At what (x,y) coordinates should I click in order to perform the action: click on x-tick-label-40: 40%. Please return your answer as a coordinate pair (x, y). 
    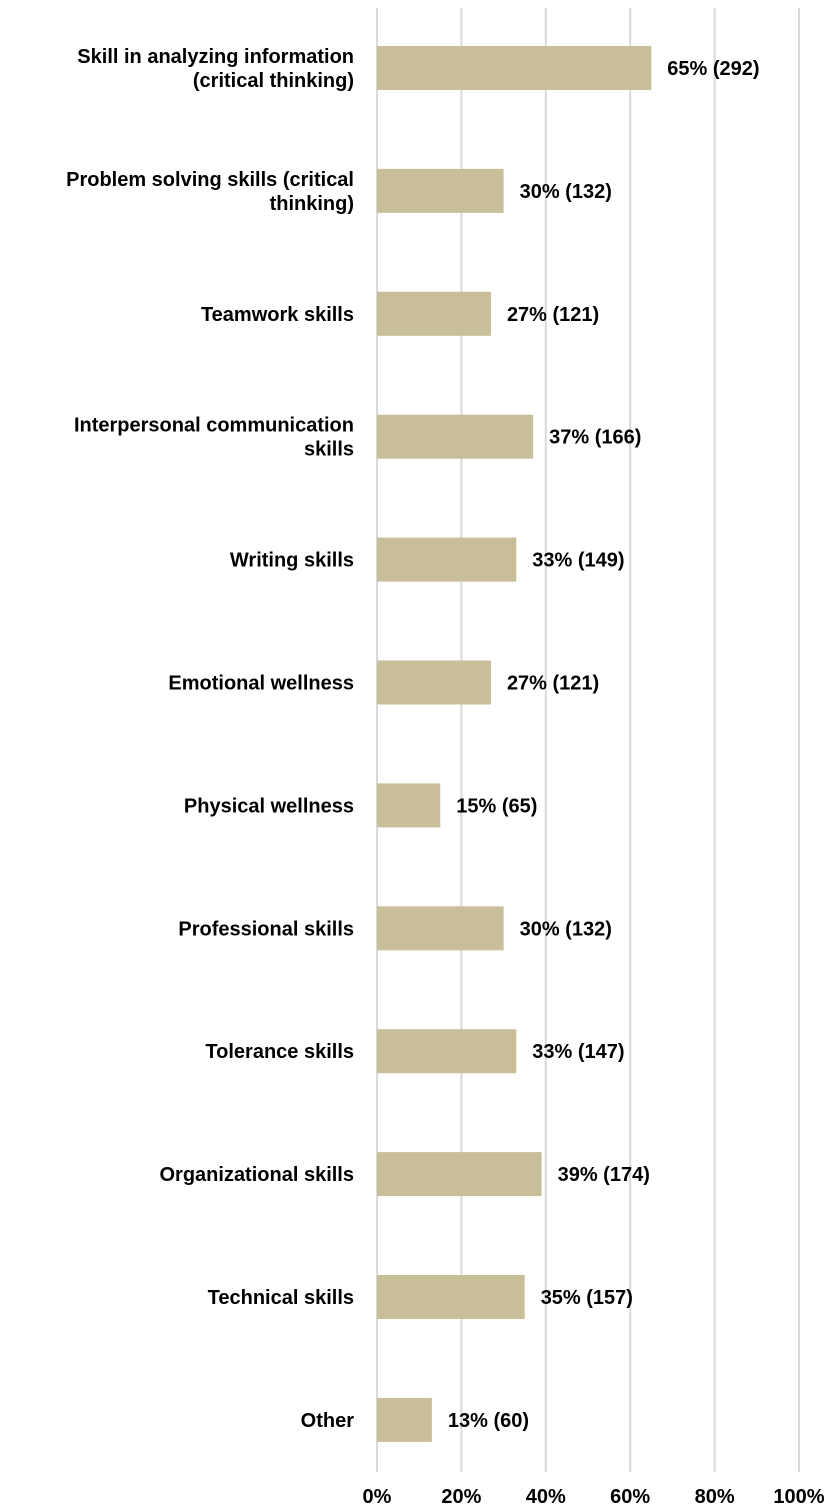
    Looking at the image, I should click on (546, 1497).